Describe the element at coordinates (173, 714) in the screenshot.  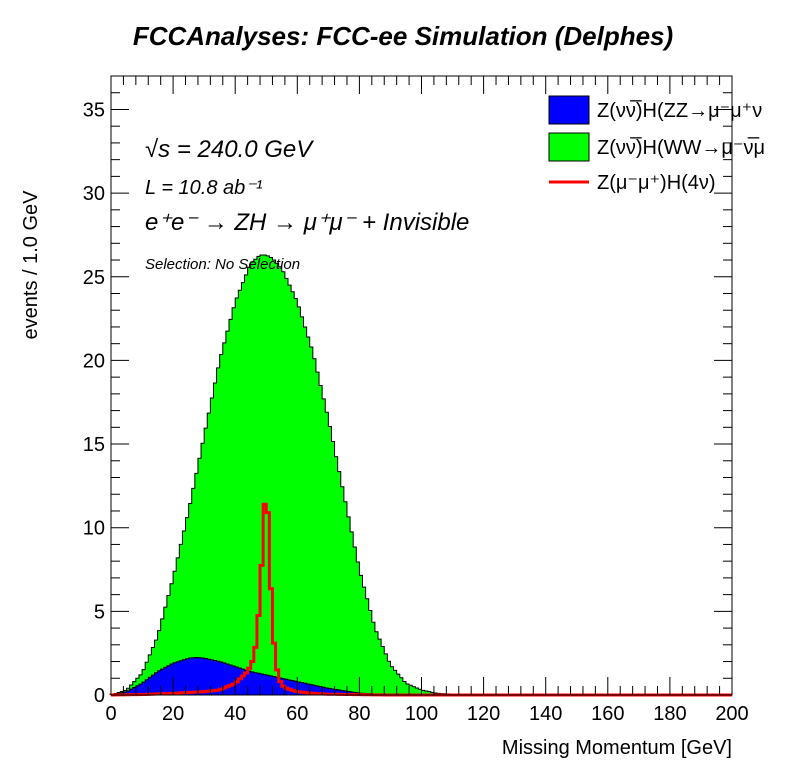
I see `x-tick-label: 20` at that location.